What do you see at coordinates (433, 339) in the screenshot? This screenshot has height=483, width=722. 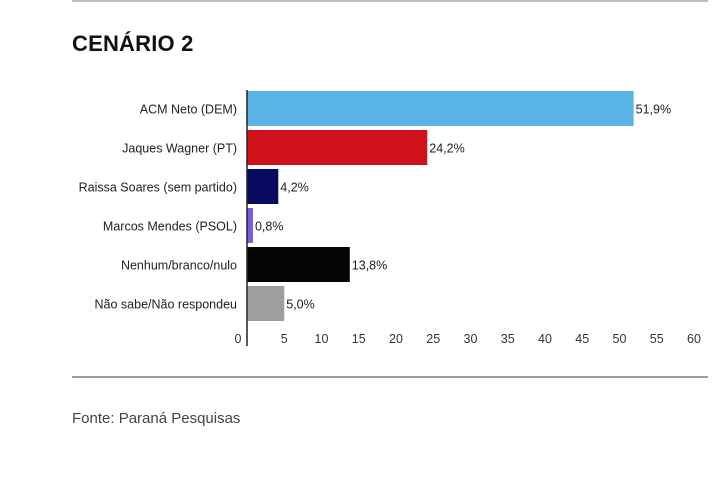 I see `x-tick-label: 25` at bounding box center [433, 339].